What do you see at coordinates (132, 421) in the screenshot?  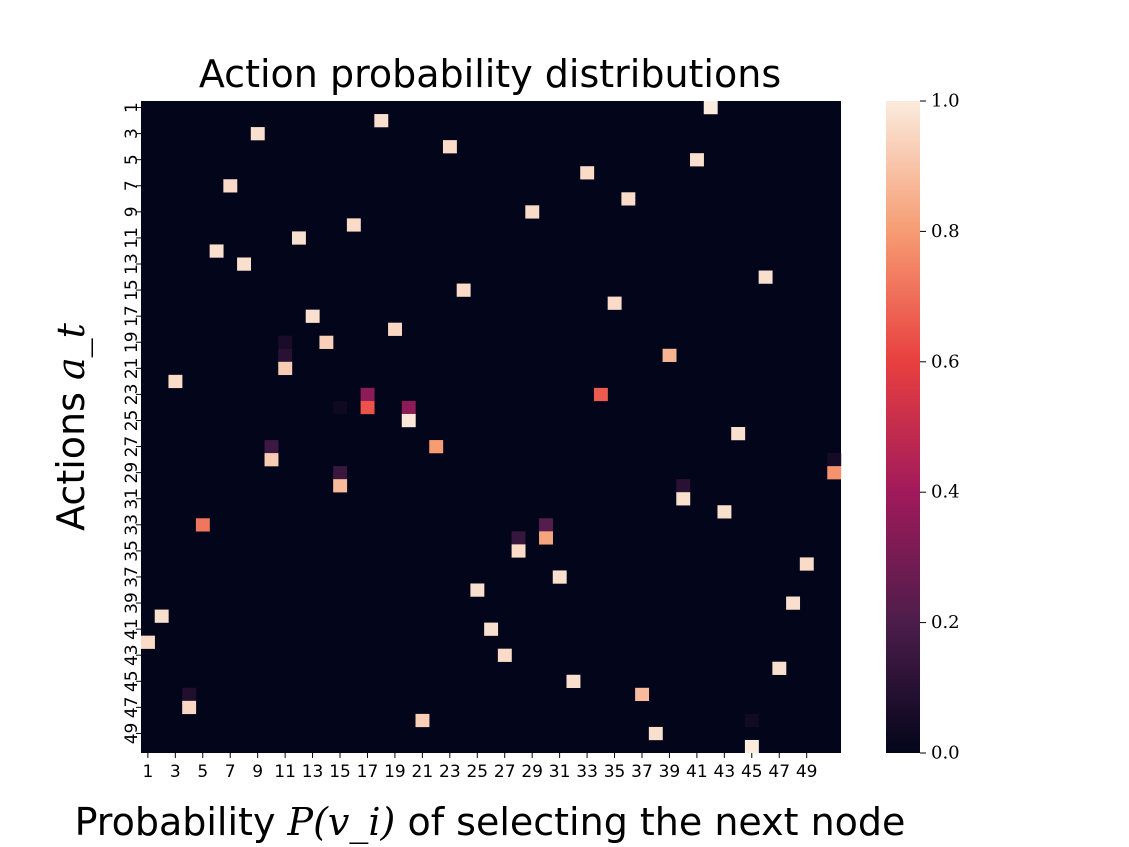 I see `y-tick-label: 25` at bounding box center [132, 421].